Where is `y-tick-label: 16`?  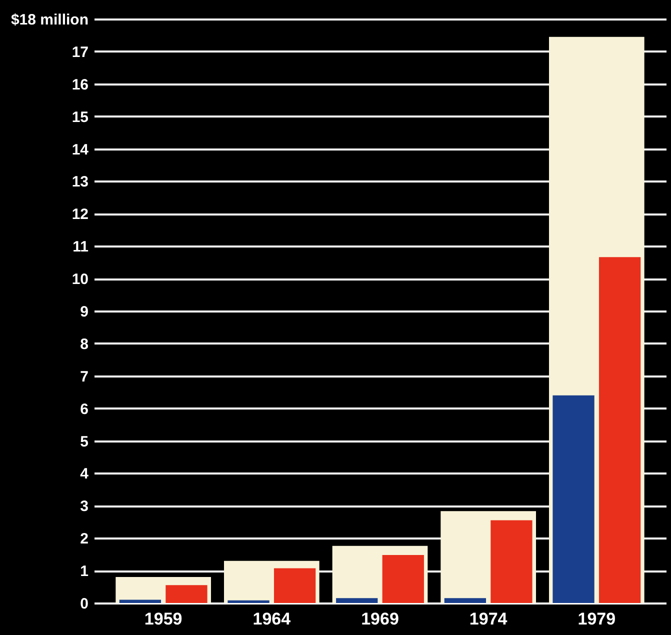
y-tick-label: 16 is located at coordinates (80, 85).